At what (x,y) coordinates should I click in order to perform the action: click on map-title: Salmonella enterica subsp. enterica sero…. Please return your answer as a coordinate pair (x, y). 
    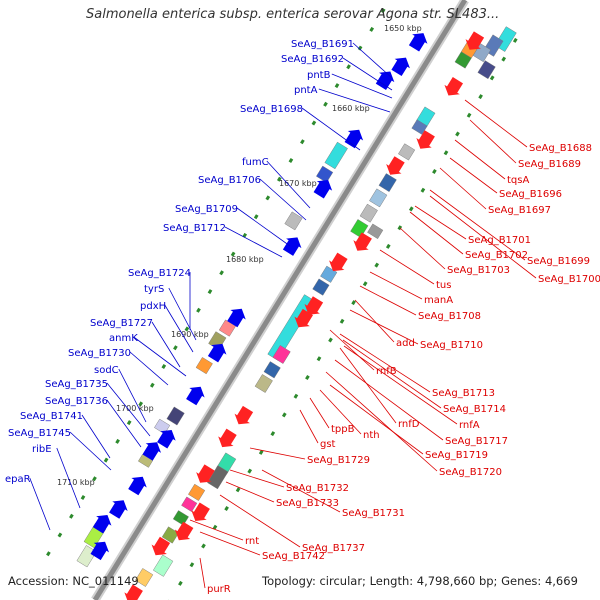
    Looking at the image, I should click on (293, 14).